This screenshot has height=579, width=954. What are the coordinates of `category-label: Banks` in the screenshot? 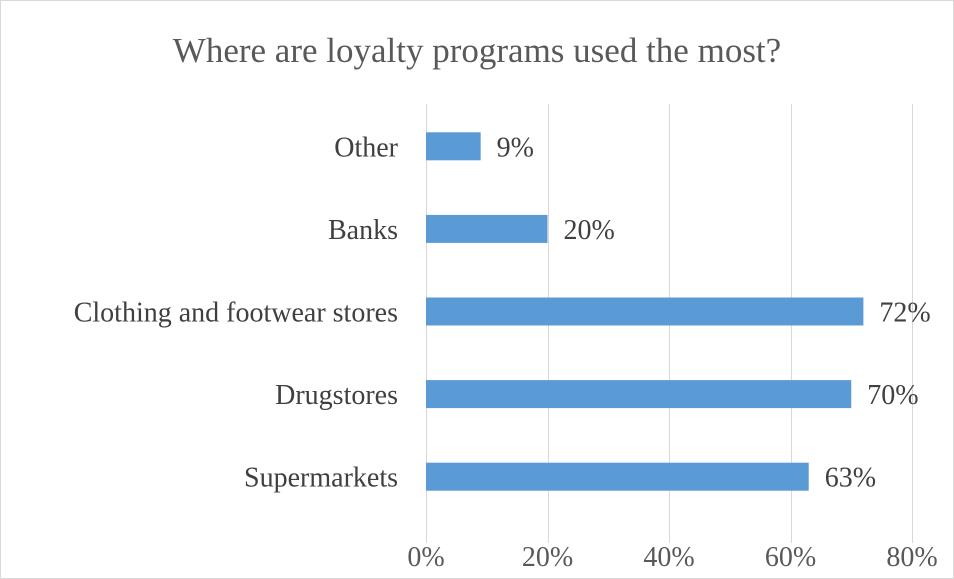 It's located at (363, 230).